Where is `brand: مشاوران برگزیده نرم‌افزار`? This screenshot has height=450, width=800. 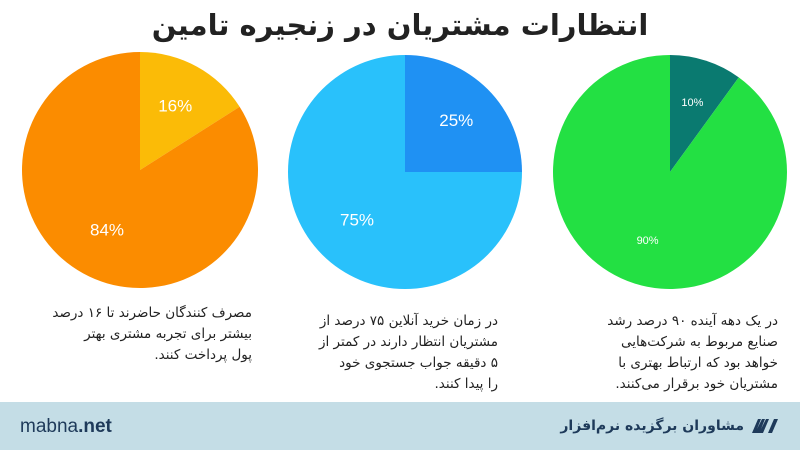
brand: مشاوران برگزیده نرم‌افزار is located at coordinates (670, 426).